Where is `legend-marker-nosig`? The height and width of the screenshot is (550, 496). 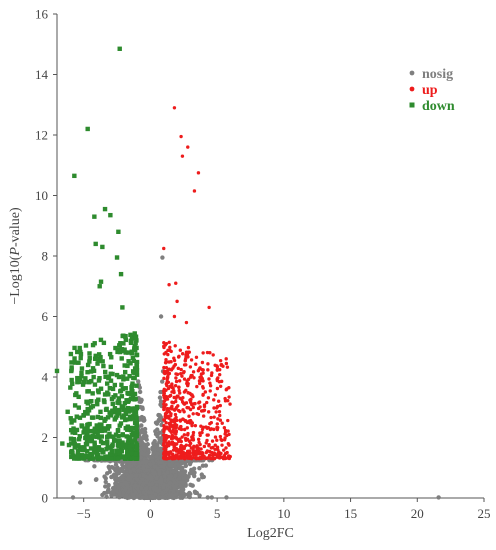 legend-marker-nosig is located at coordinates (412, 73).